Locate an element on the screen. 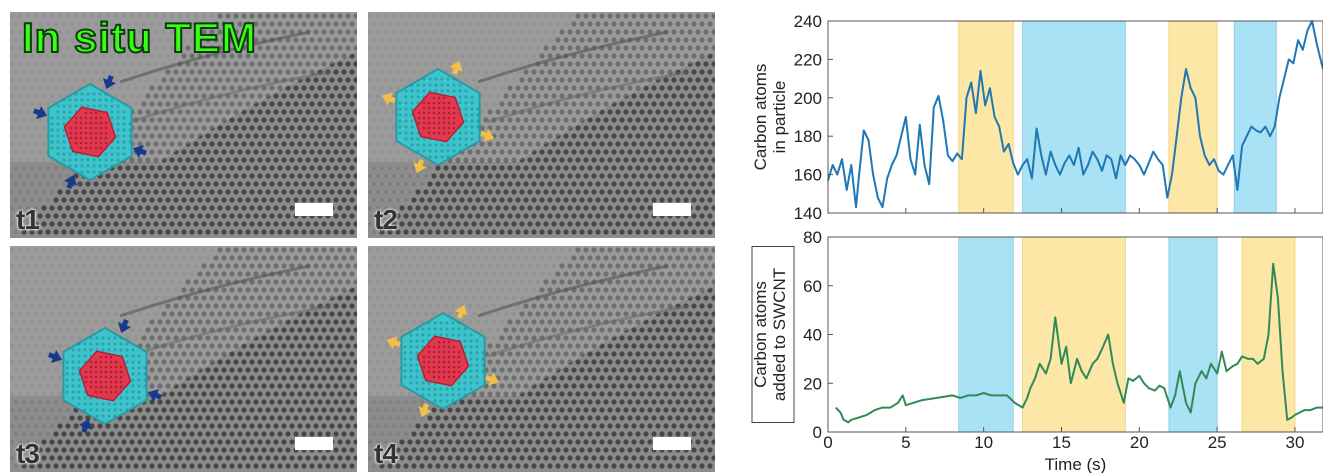  tem-title: In situ TEM is located at coordinates (139, 37).